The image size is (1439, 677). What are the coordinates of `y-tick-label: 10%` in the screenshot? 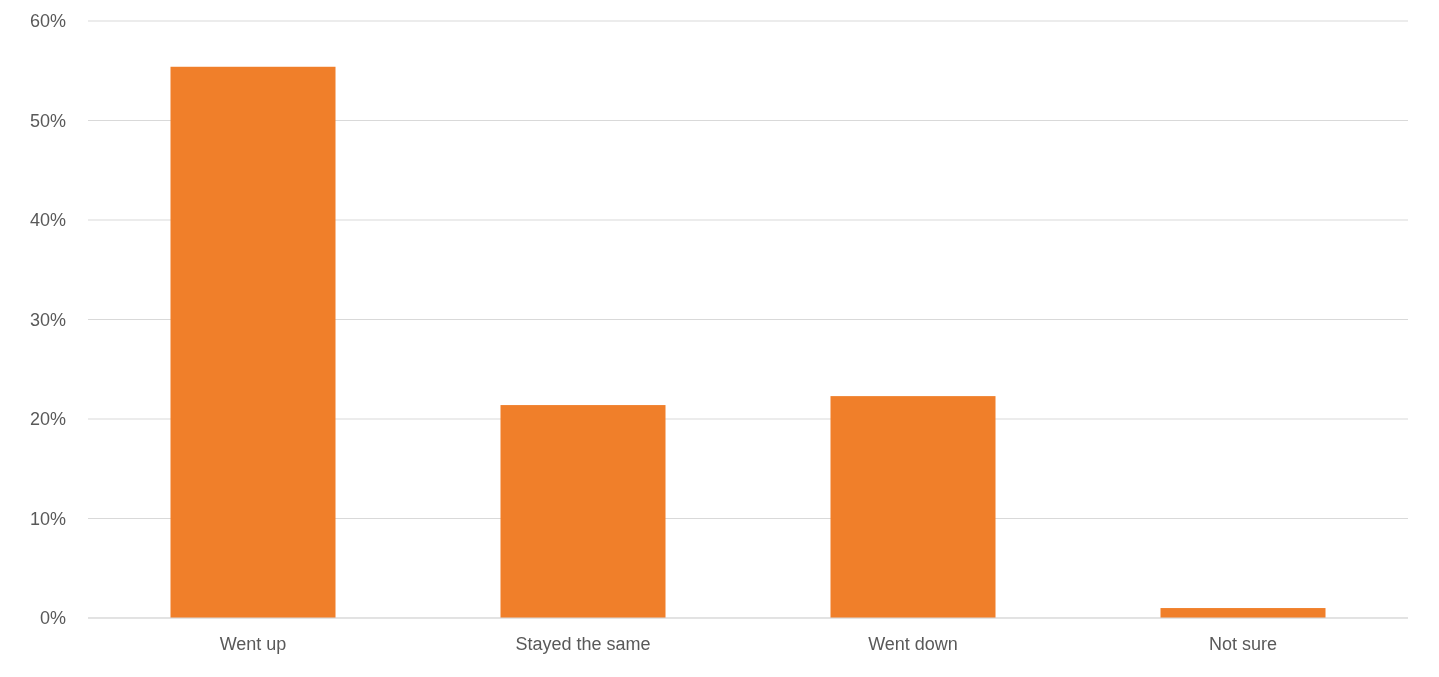 It's located at (47, 518).